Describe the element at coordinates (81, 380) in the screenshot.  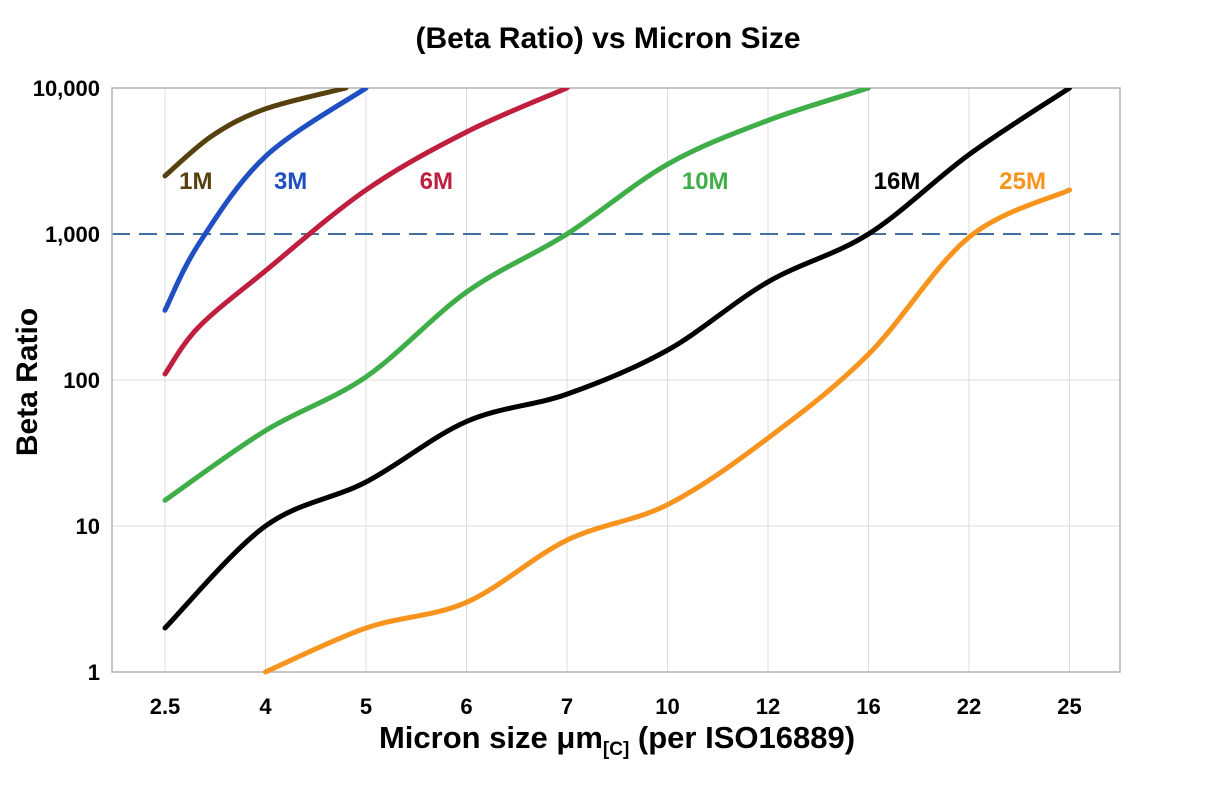
I see `y-tick-label: 100` at that location.